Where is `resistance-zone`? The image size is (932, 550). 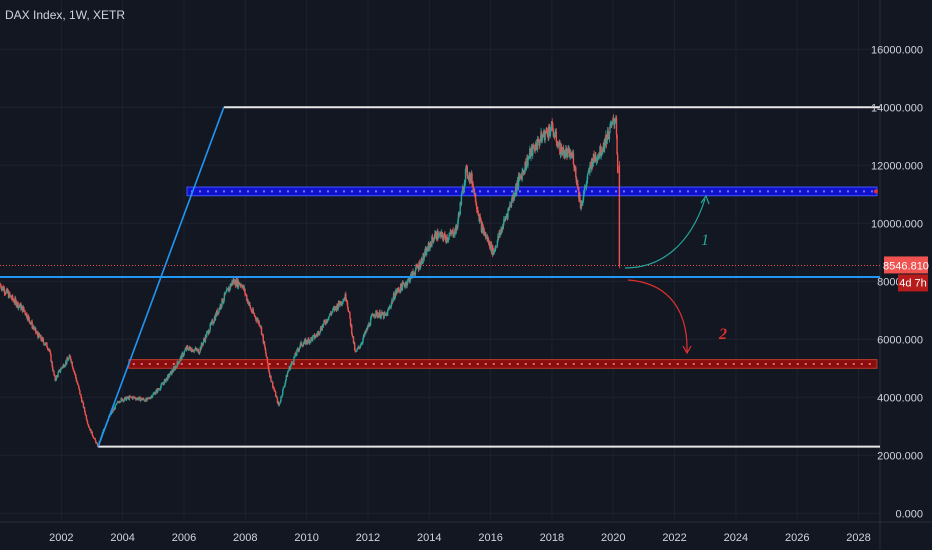
resistance-zone is located at coordinates (532, 191).